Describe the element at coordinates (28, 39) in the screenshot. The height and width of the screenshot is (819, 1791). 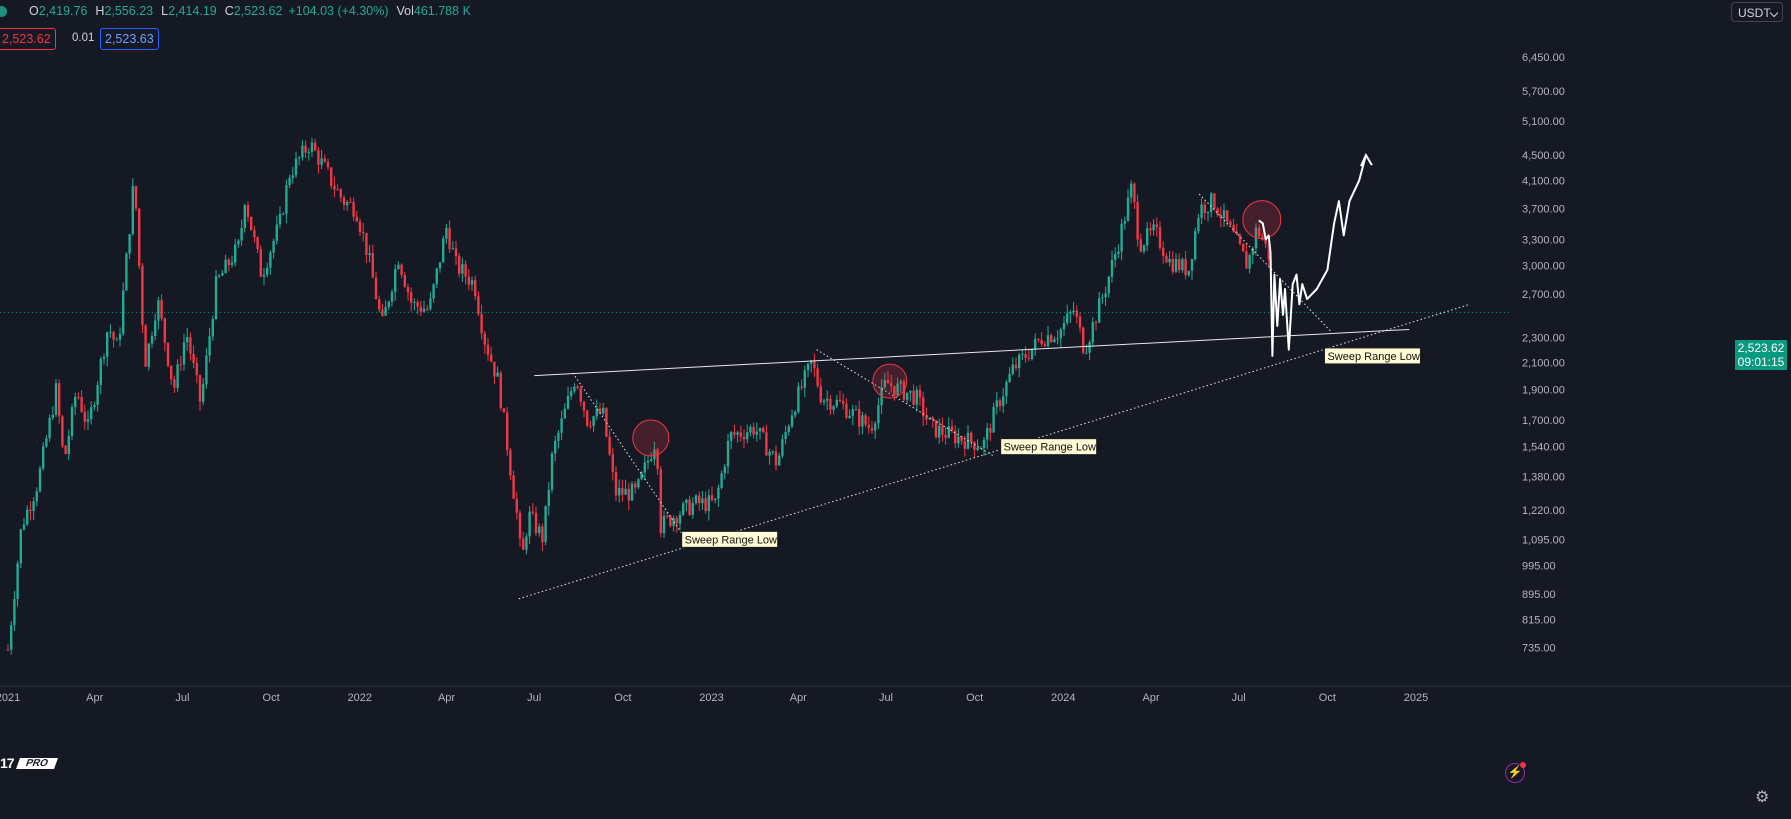
I see `sell-button: 2,523.62` at that location.